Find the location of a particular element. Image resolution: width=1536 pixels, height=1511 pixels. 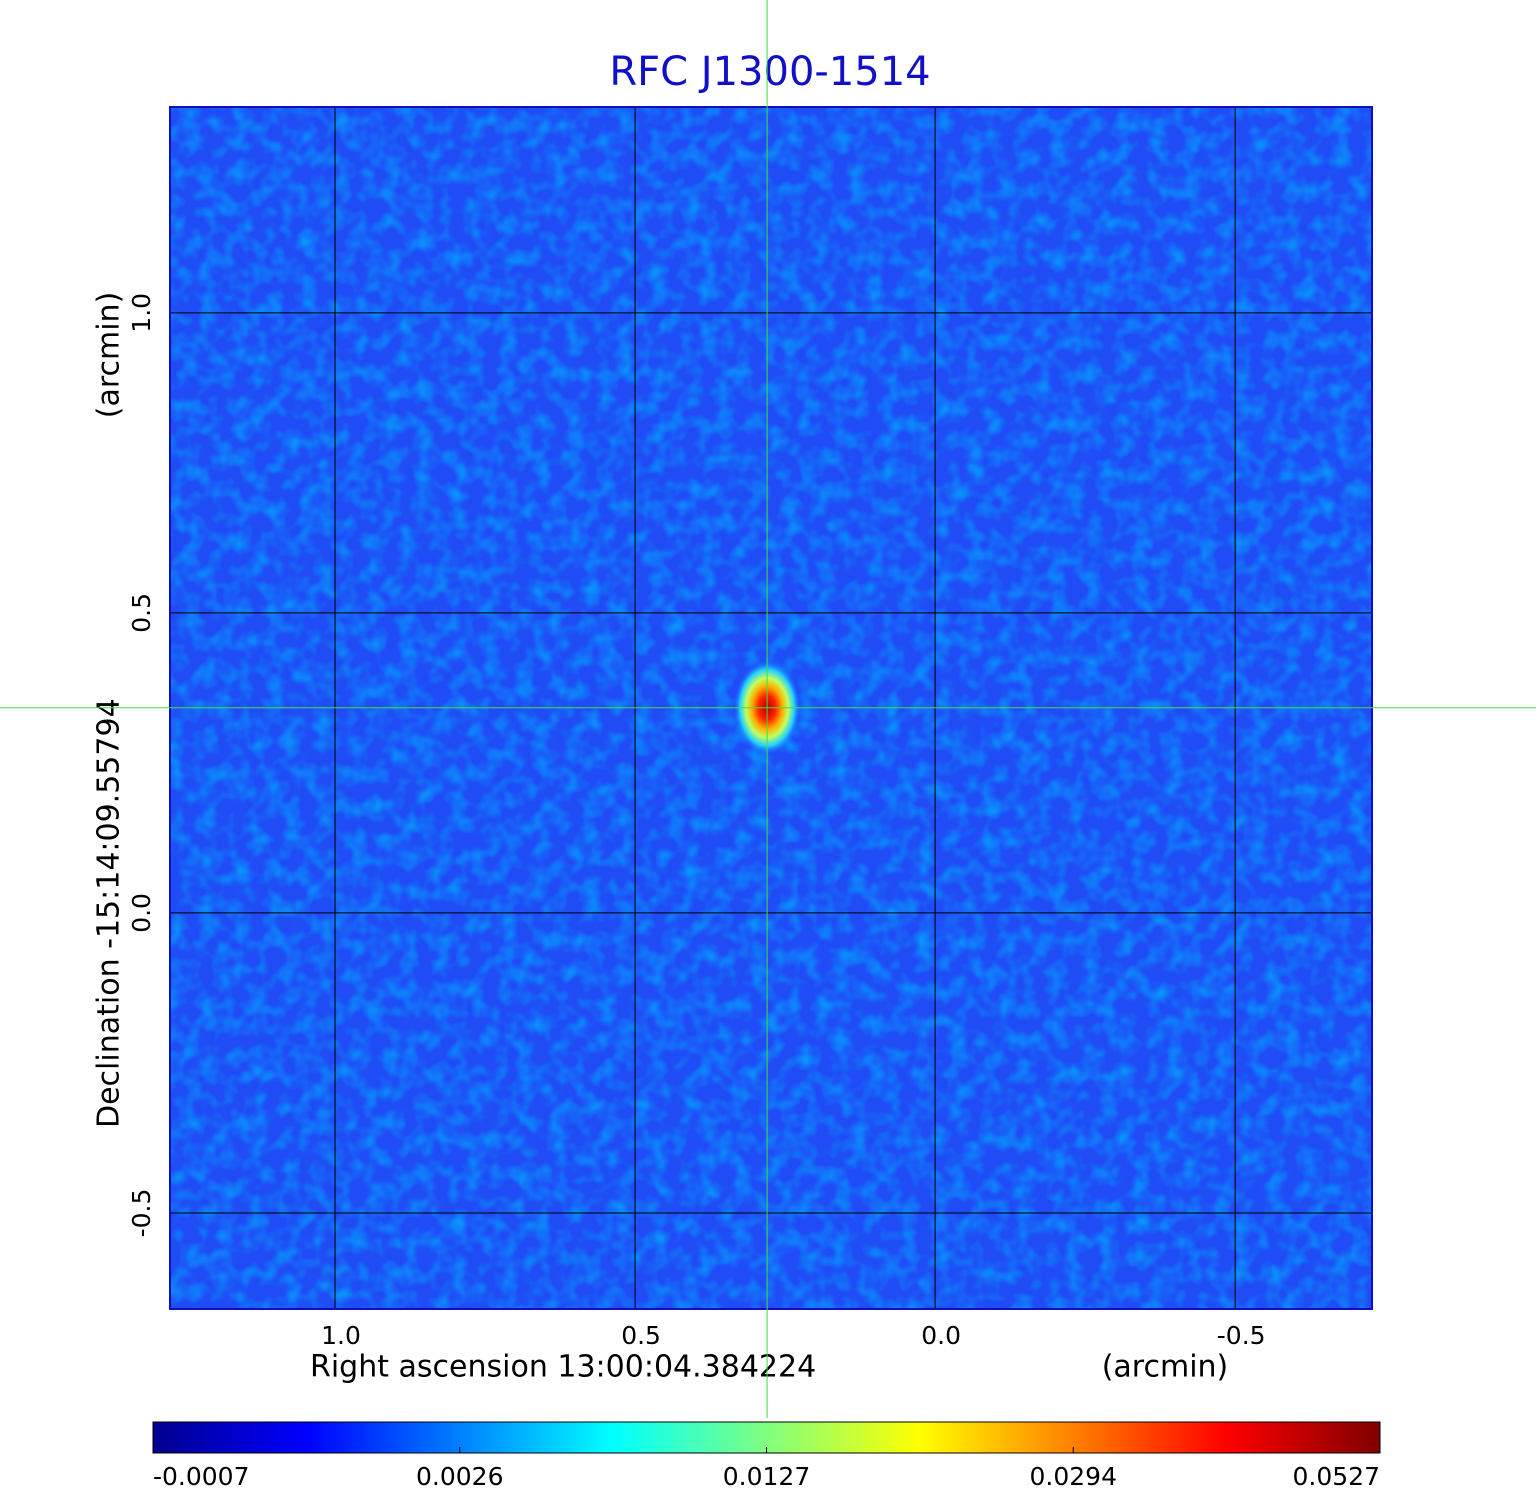

y-tick-label: -0.5 is located at coordinates (141, 1213).